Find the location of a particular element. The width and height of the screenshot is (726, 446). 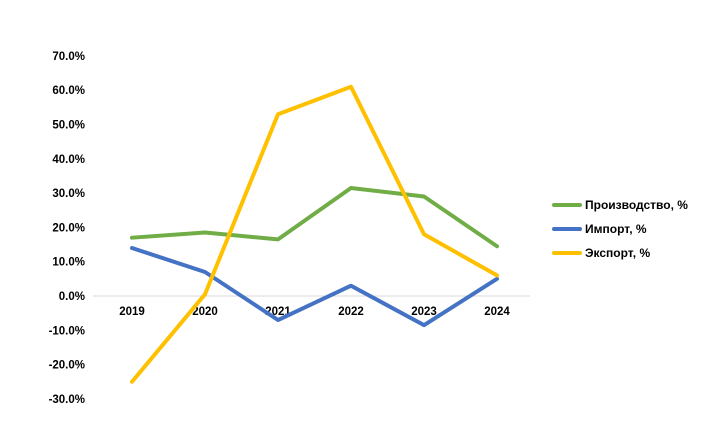

x-axis-tick-label: 2024 is located at coordinates (497, 312).